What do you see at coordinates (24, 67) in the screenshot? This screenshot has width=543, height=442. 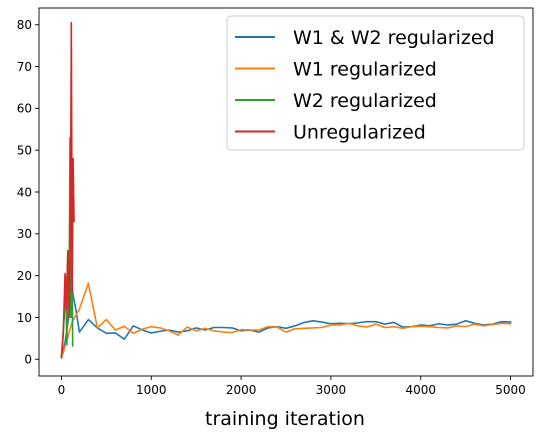 I see `y-tick-label: 70` at bounding box center [24, 67].